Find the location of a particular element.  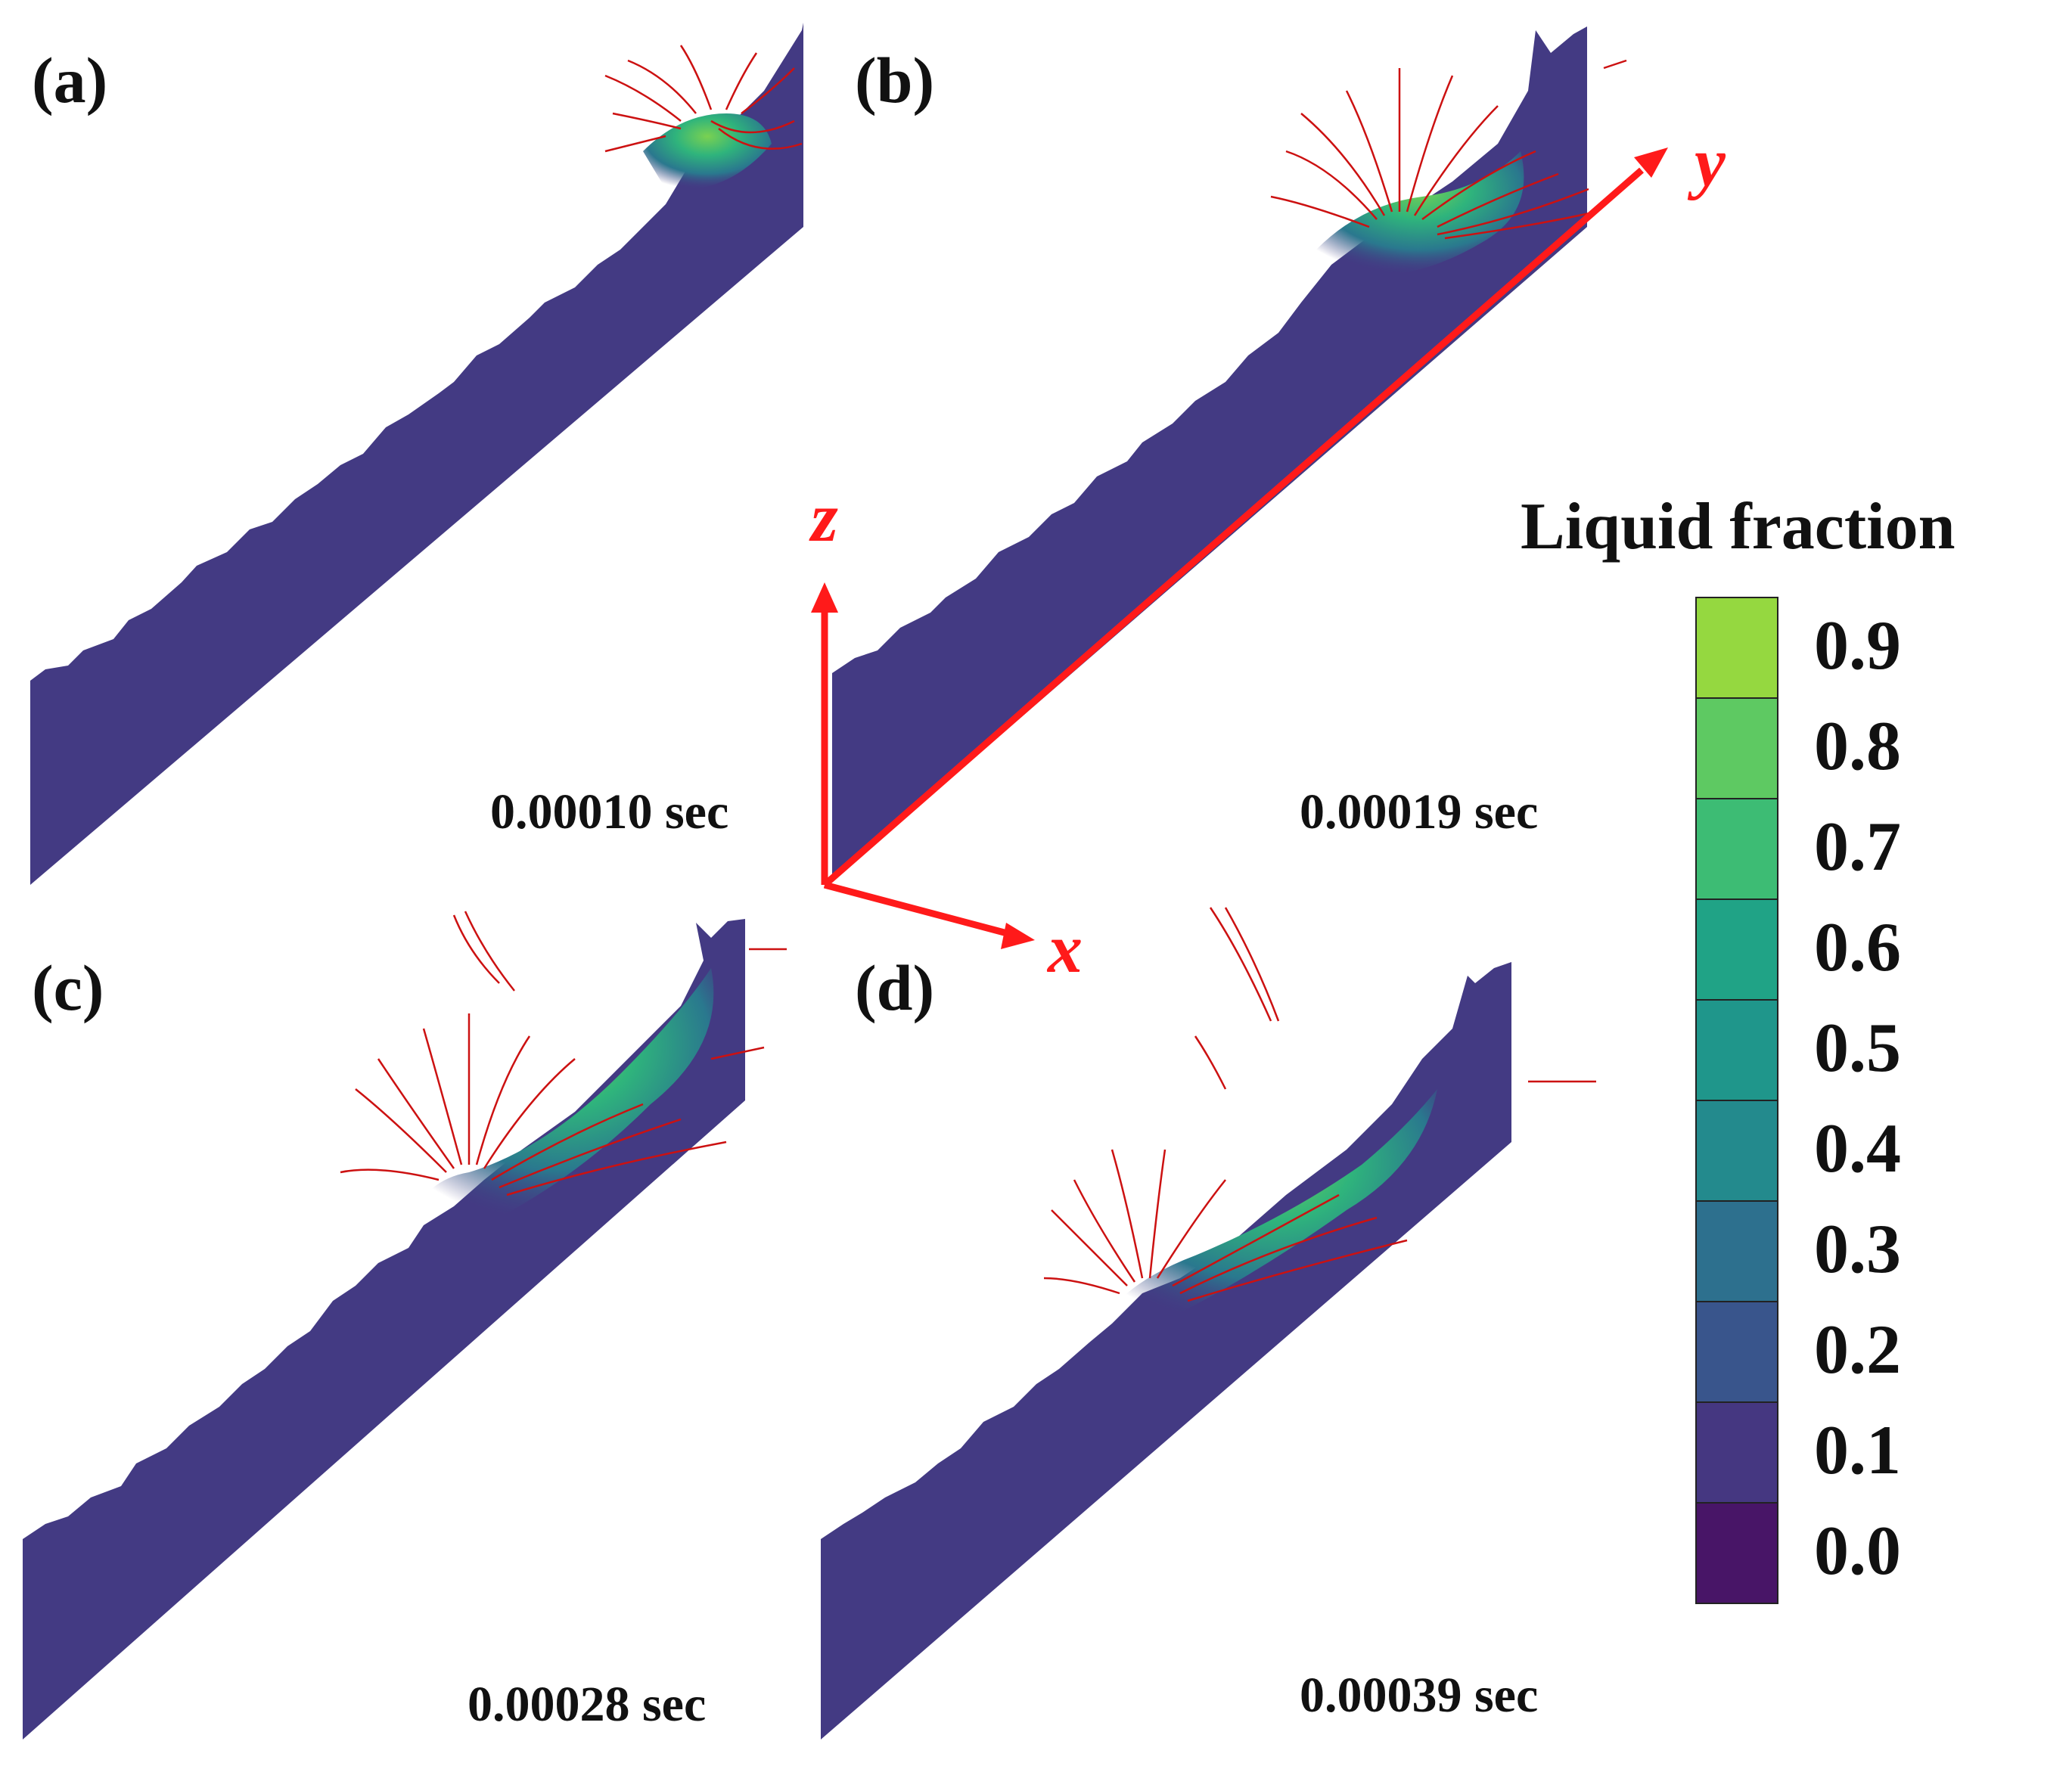

colorbar-tick-label: 0.7 is located at coordinates (1857, 846).